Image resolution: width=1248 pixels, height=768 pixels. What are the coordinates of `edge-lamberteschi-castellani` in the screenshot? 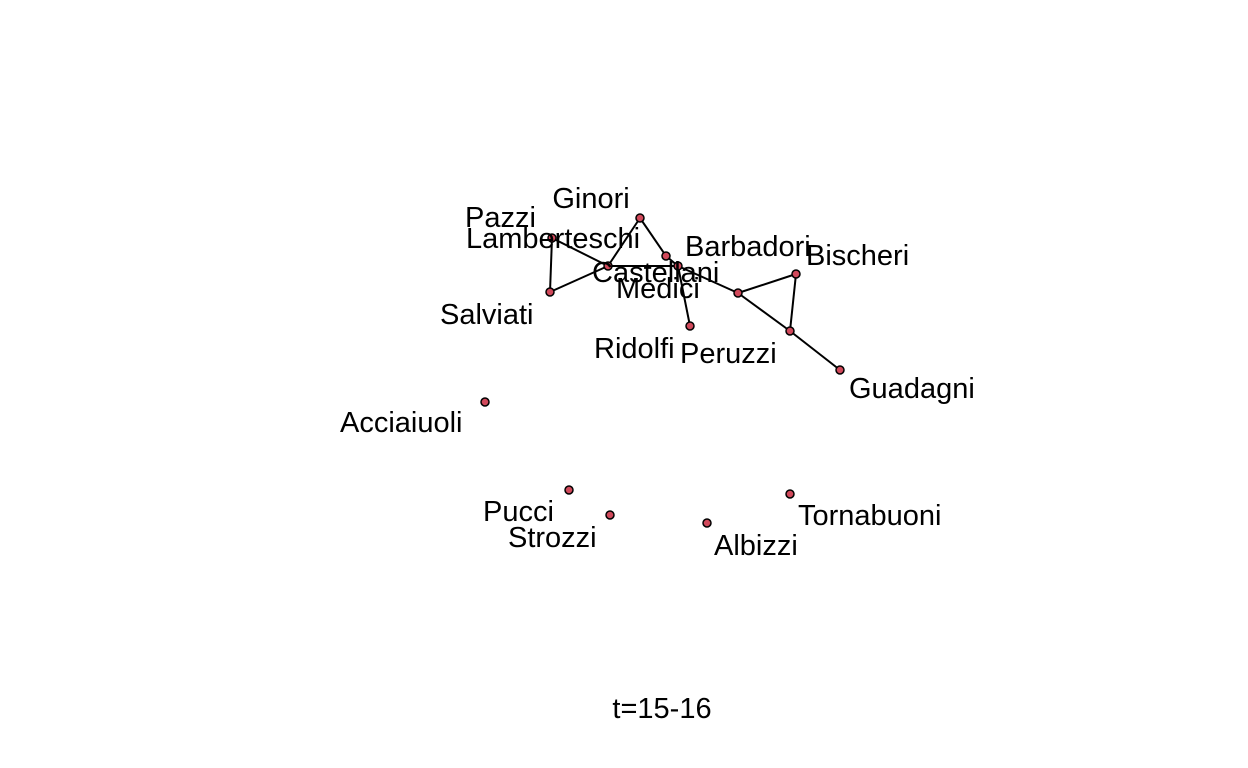 It's located at (580, 252).